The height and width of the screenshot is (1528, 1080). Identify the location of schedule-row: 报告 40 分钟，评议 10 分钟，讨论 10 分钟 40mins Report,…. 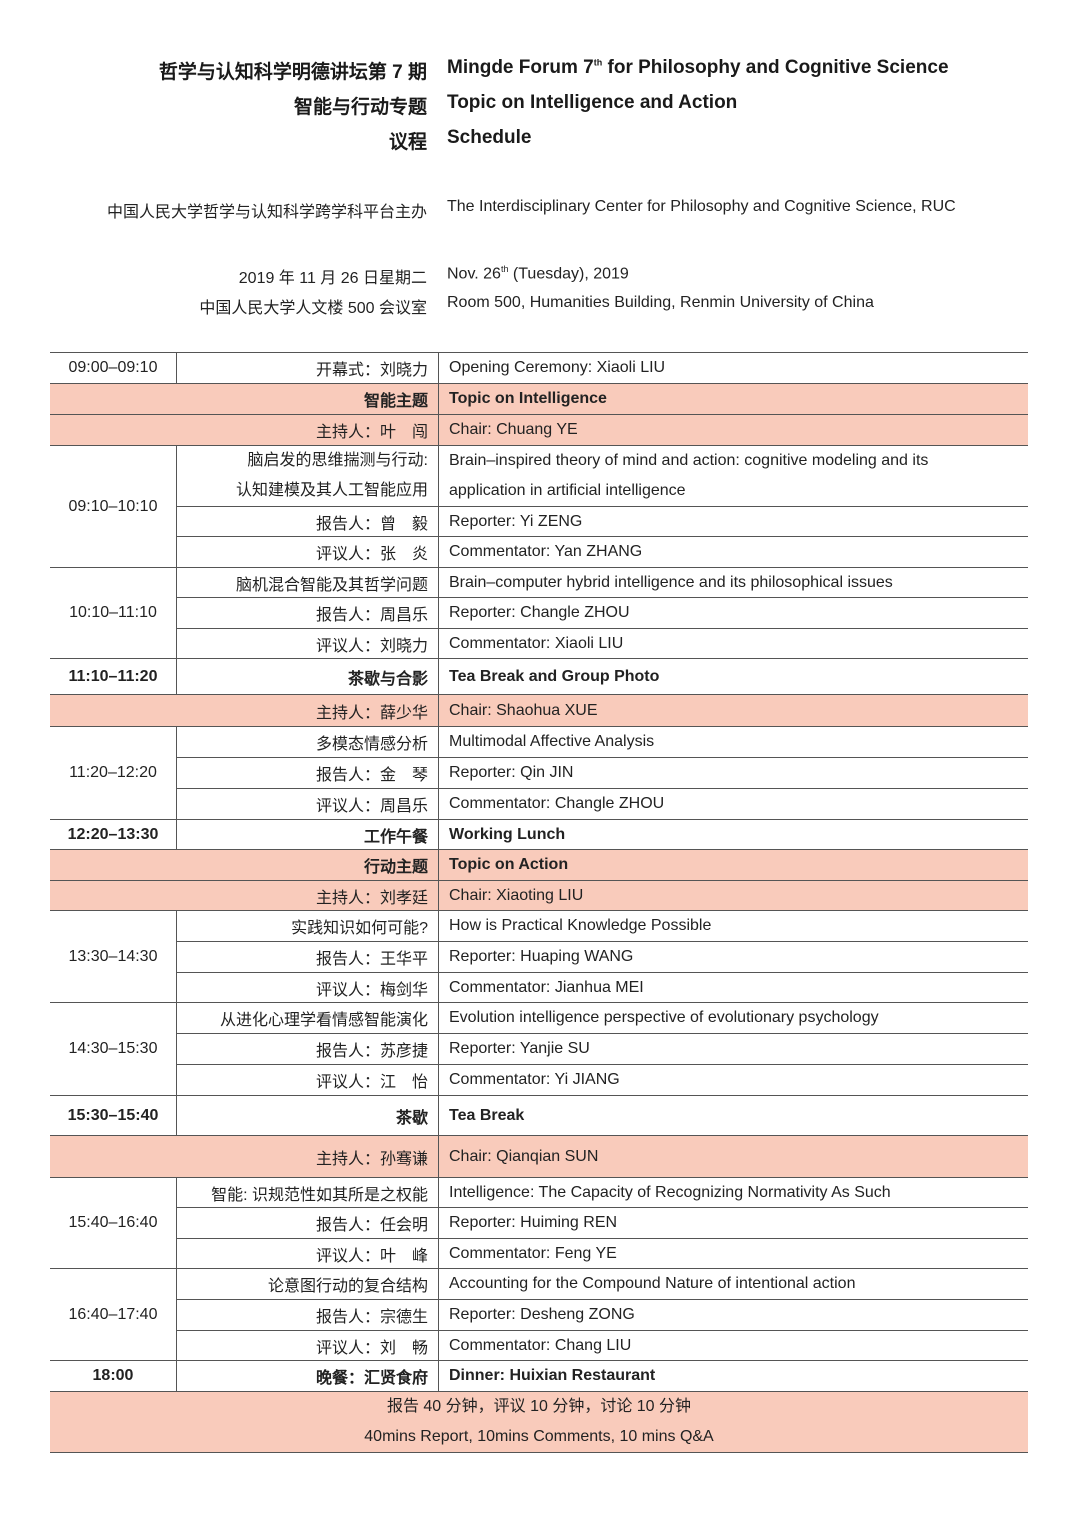
(539, 1422).